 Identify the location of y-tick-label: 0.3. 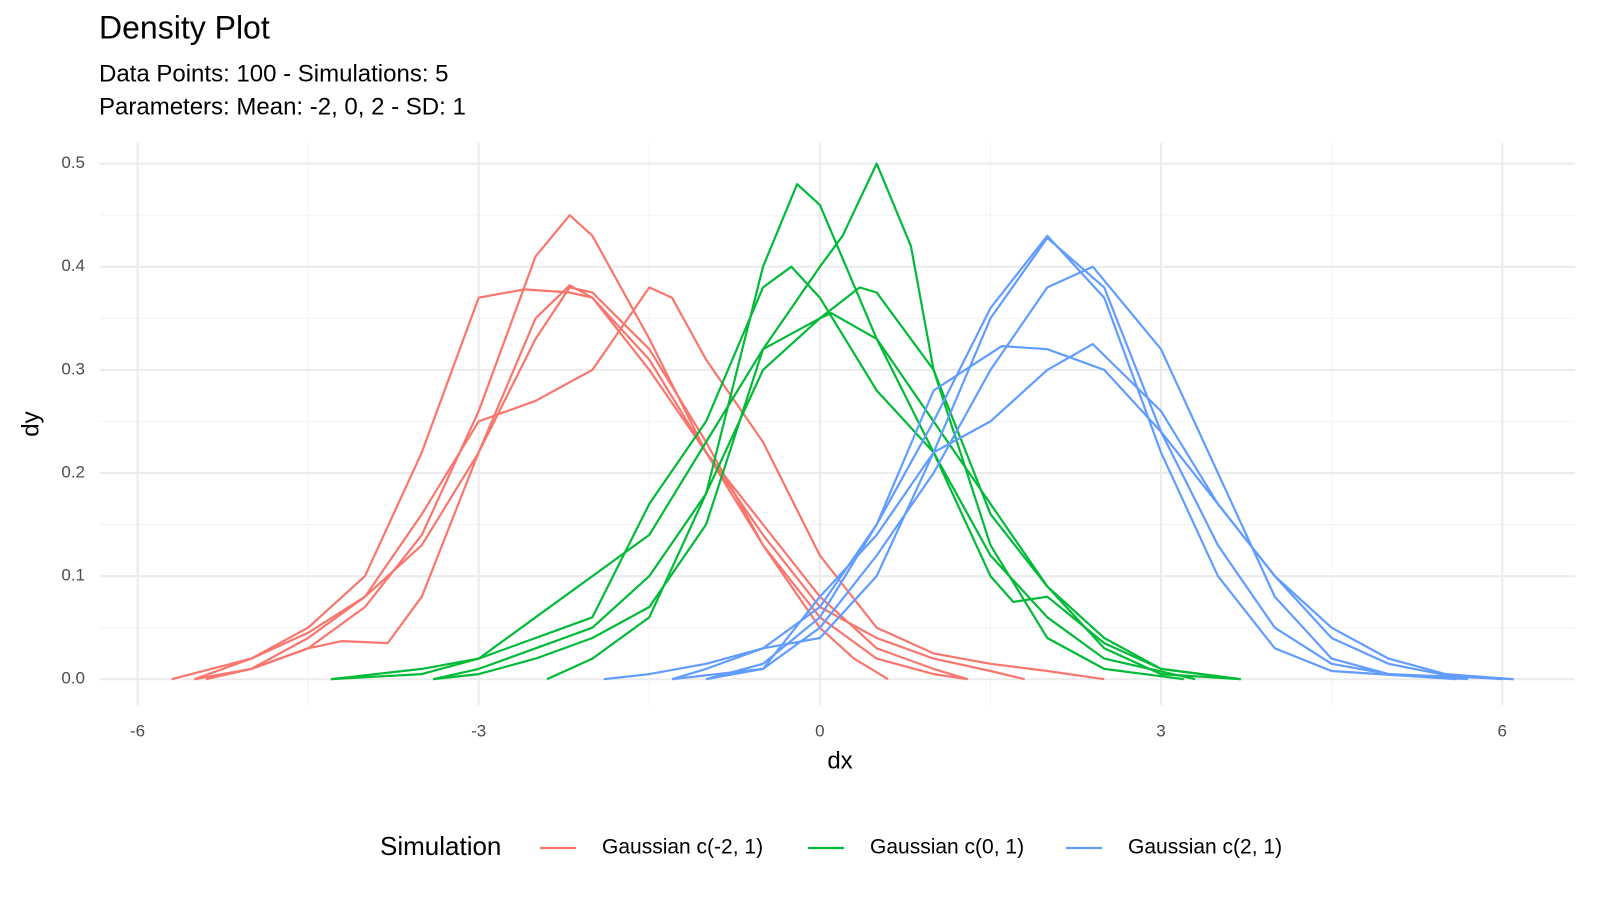
(73, 368).